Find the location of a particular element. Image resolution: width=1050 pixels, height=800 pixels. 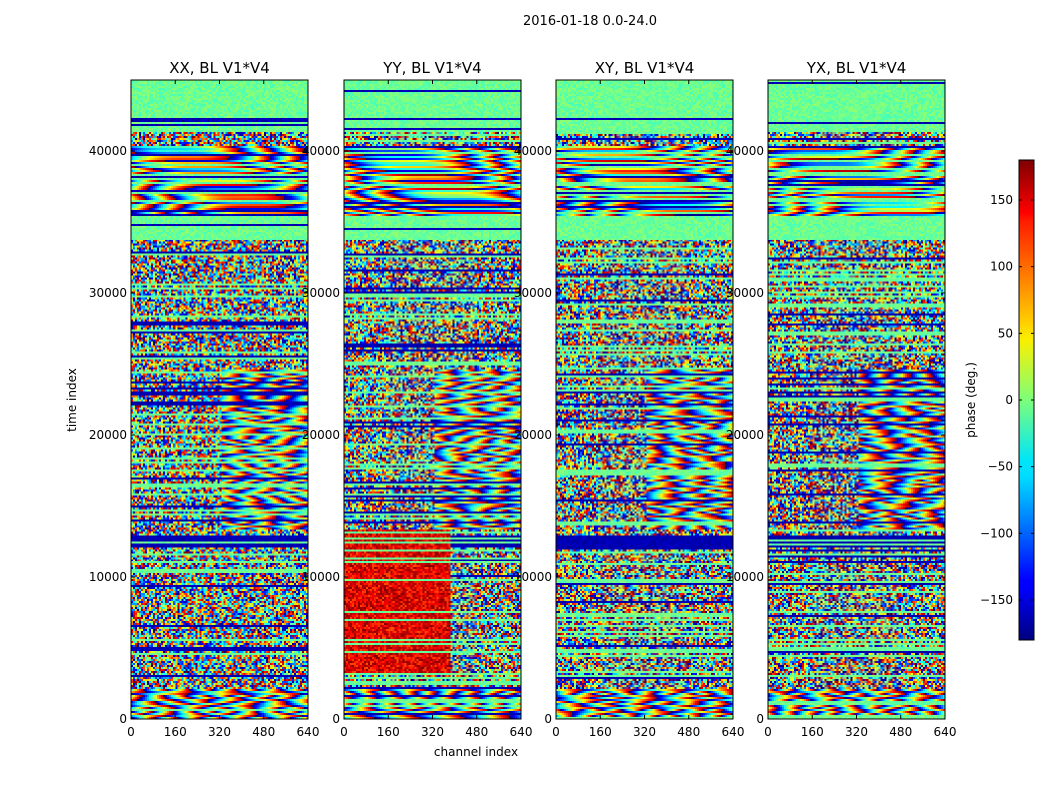

colorbar-tick-label: 100 is located at coordinates (1001, 267).